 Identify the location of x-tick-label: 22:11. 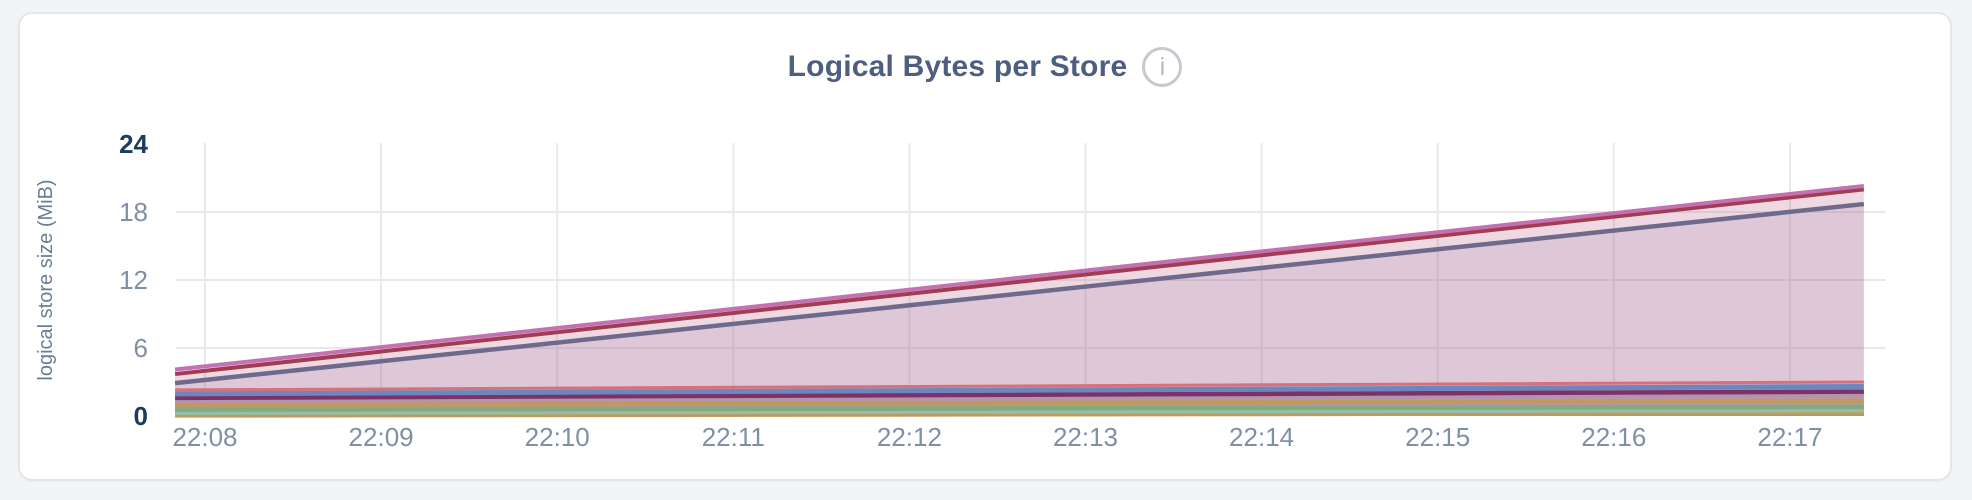
(733, 437).